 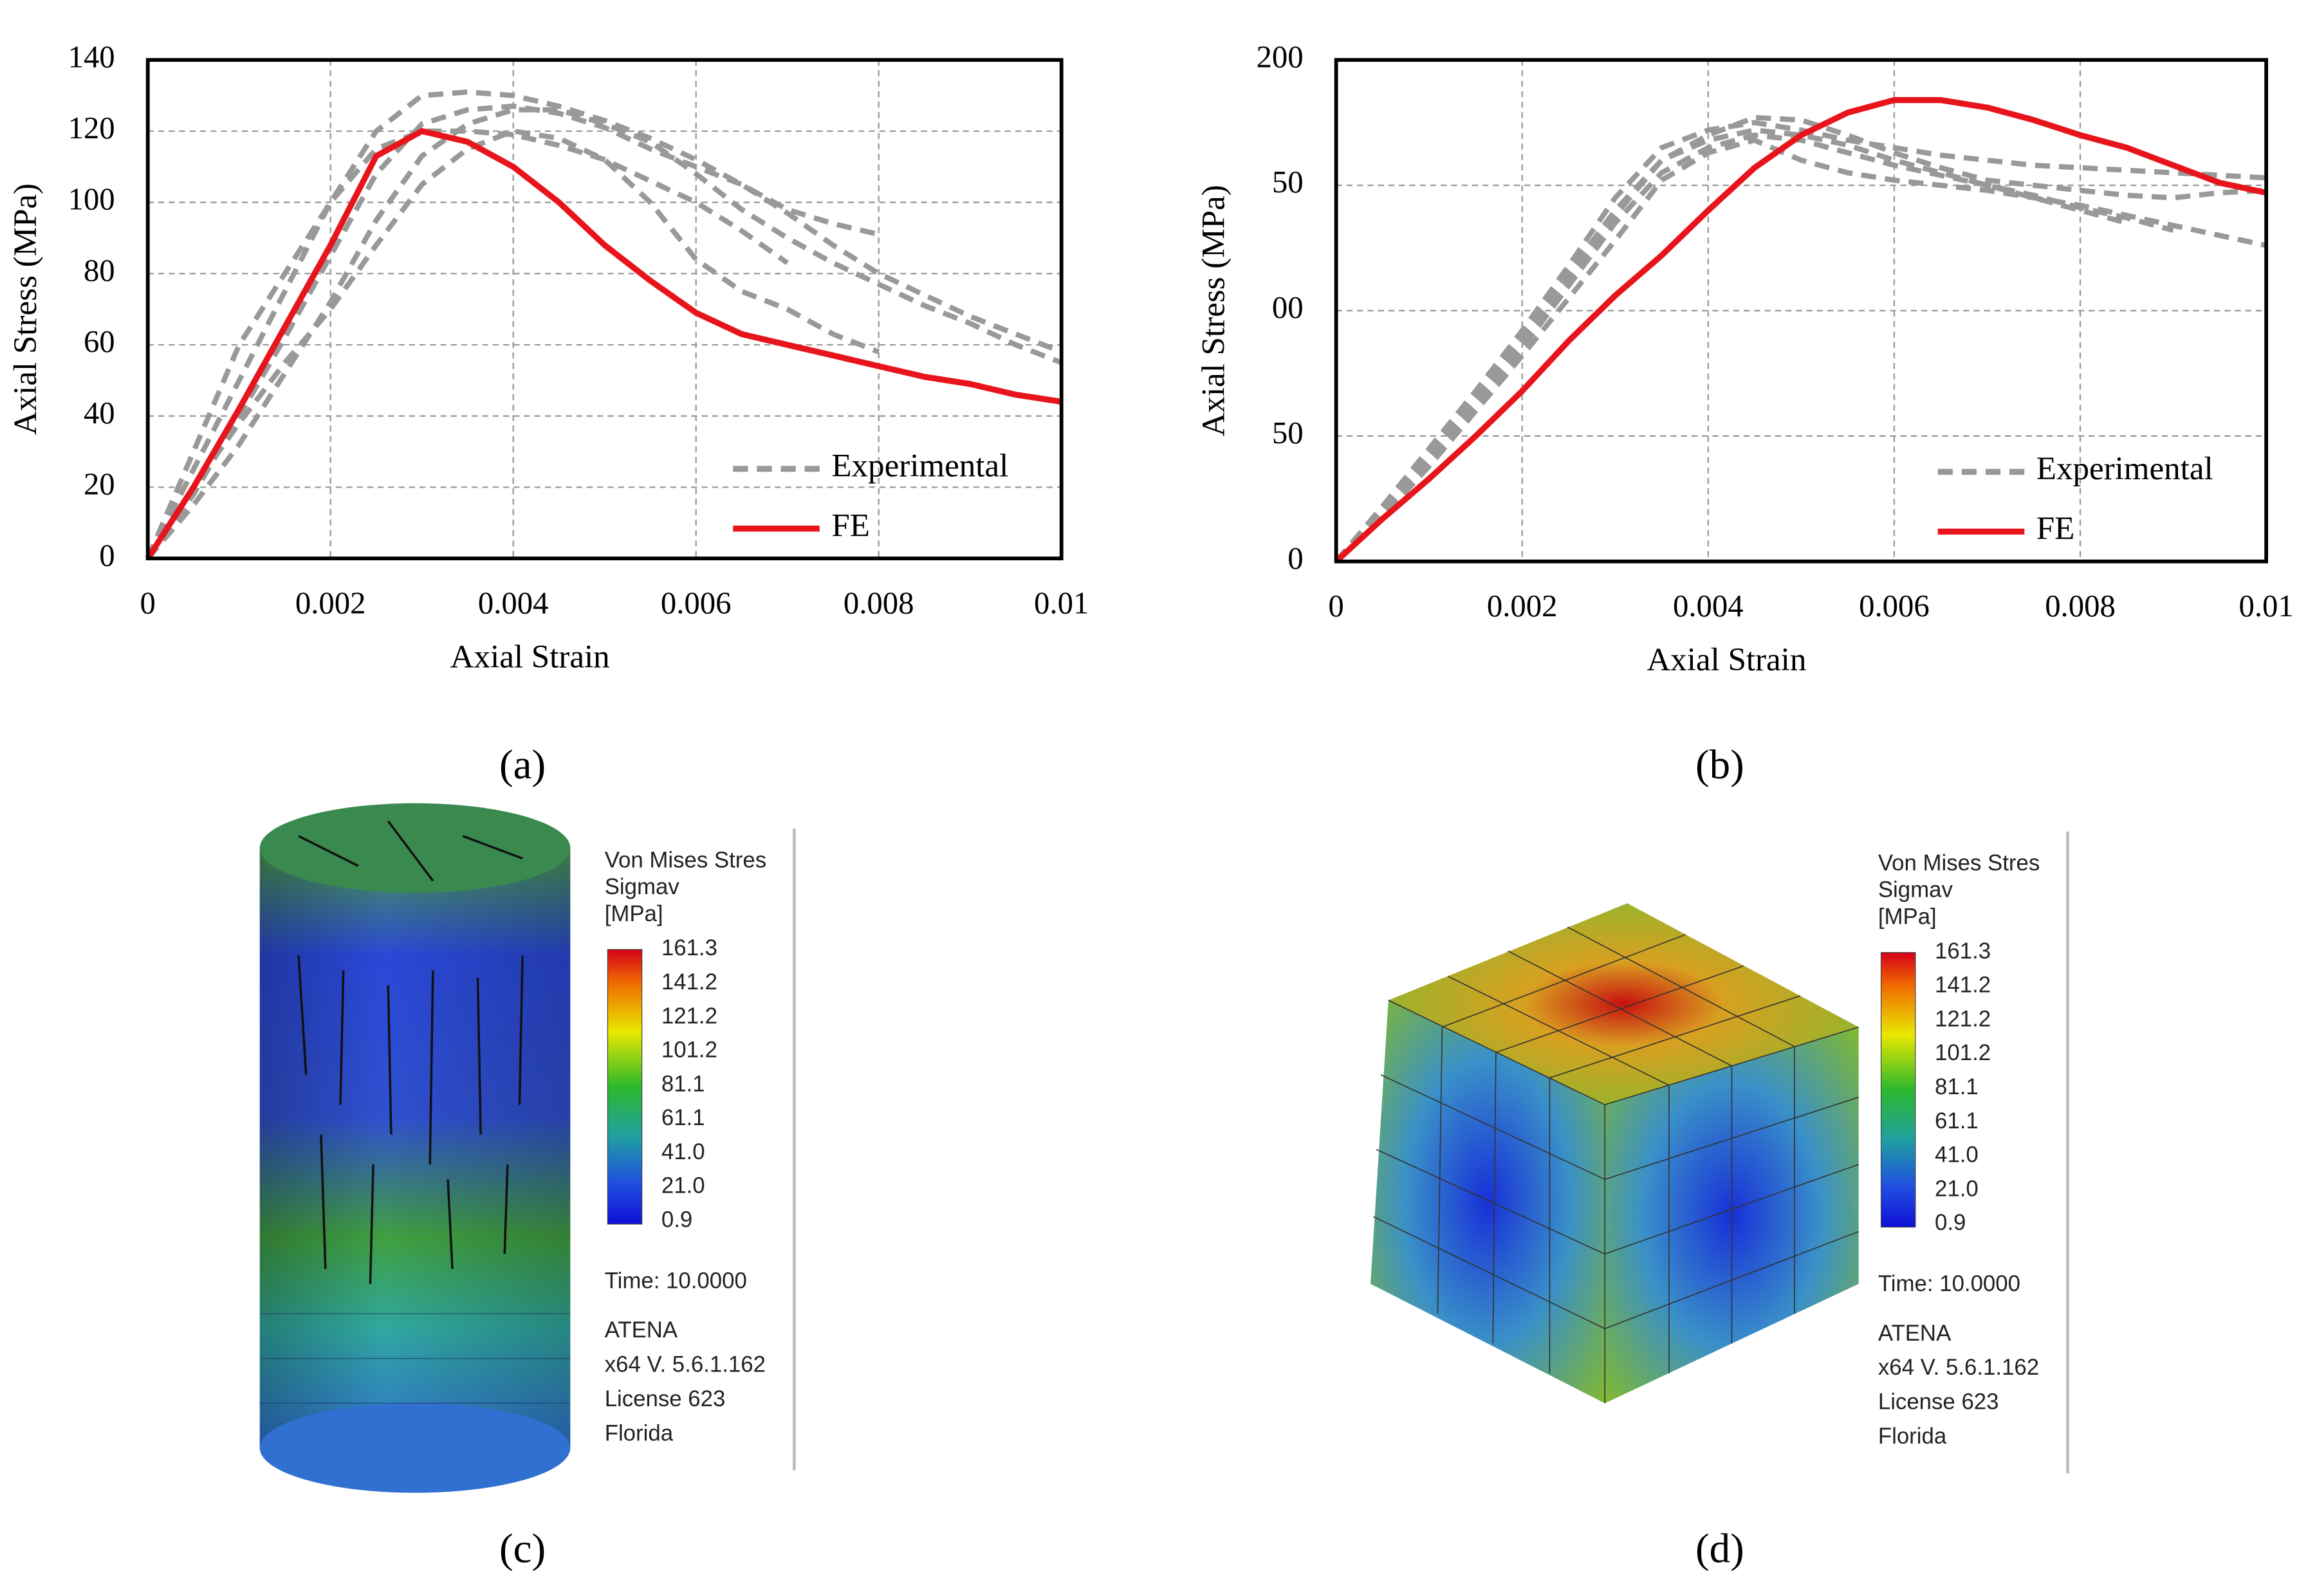 What do you see at coordinates (91, 199) in the screenshot?
I see `y-tick-label: 100` at bounding box center [91, 199].